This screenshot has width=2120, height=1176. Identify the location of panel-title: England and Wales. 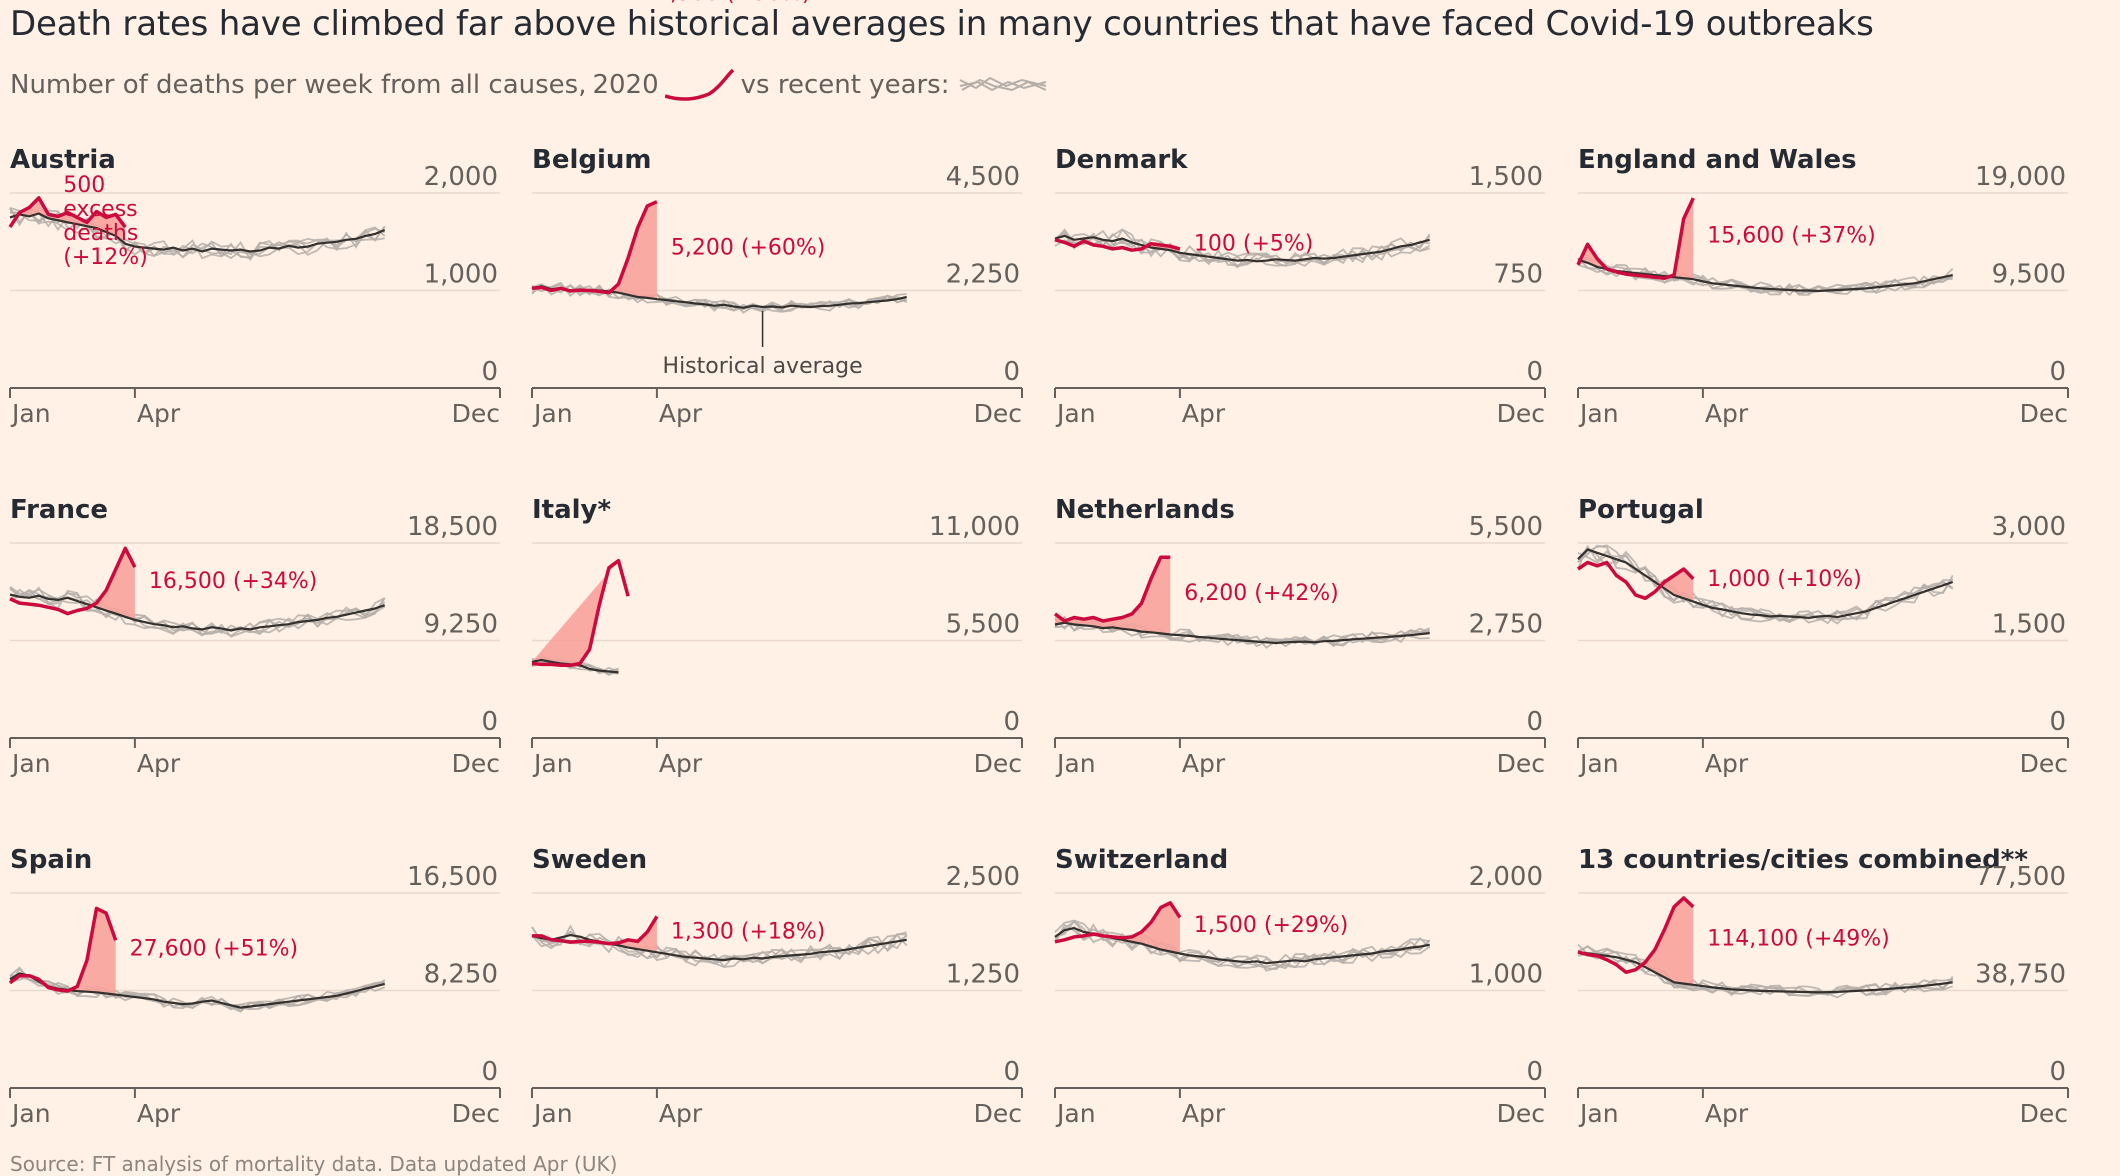
(1717, 160).